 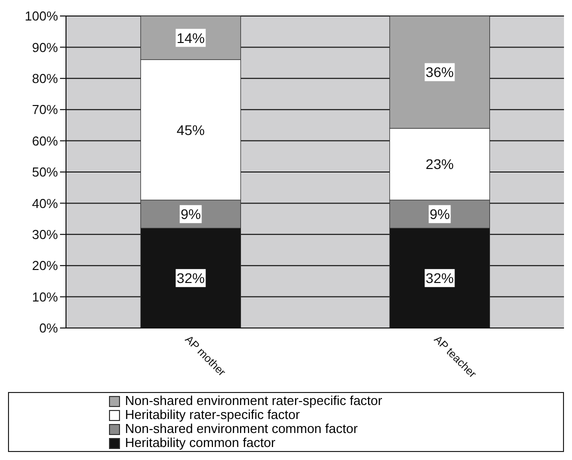 What do you see at coordinates (190, 38) in the screenshot?
I see `data-label: 14%` at bounding box center [190, 38].